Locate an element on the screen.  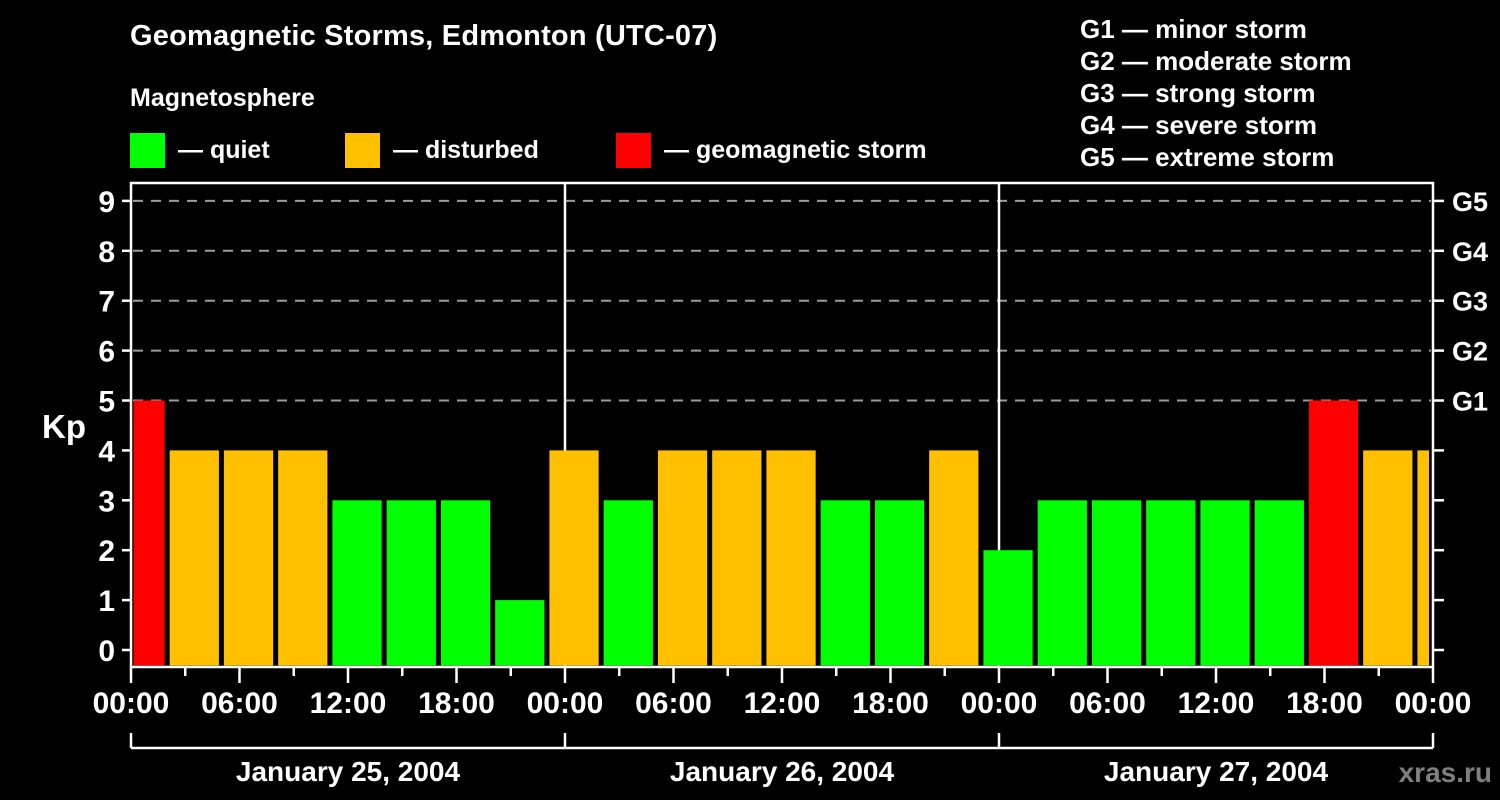
y-tick-label: 5 is located at coordinates (106, 402).